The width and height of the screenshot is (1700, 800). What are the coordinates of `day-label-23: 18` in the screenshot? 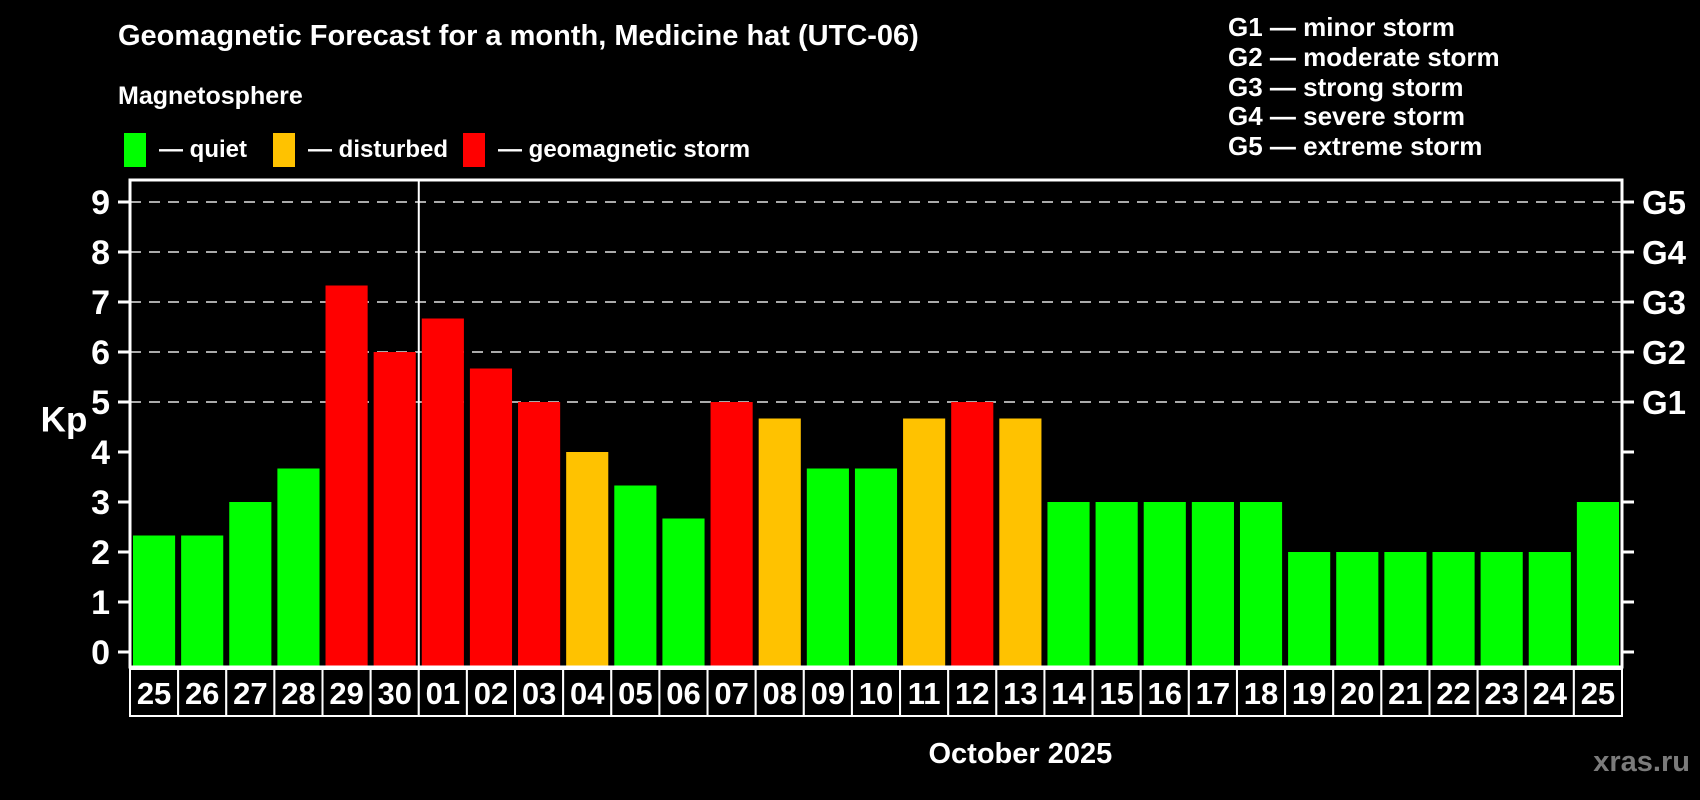 It's located at (1261, 693).